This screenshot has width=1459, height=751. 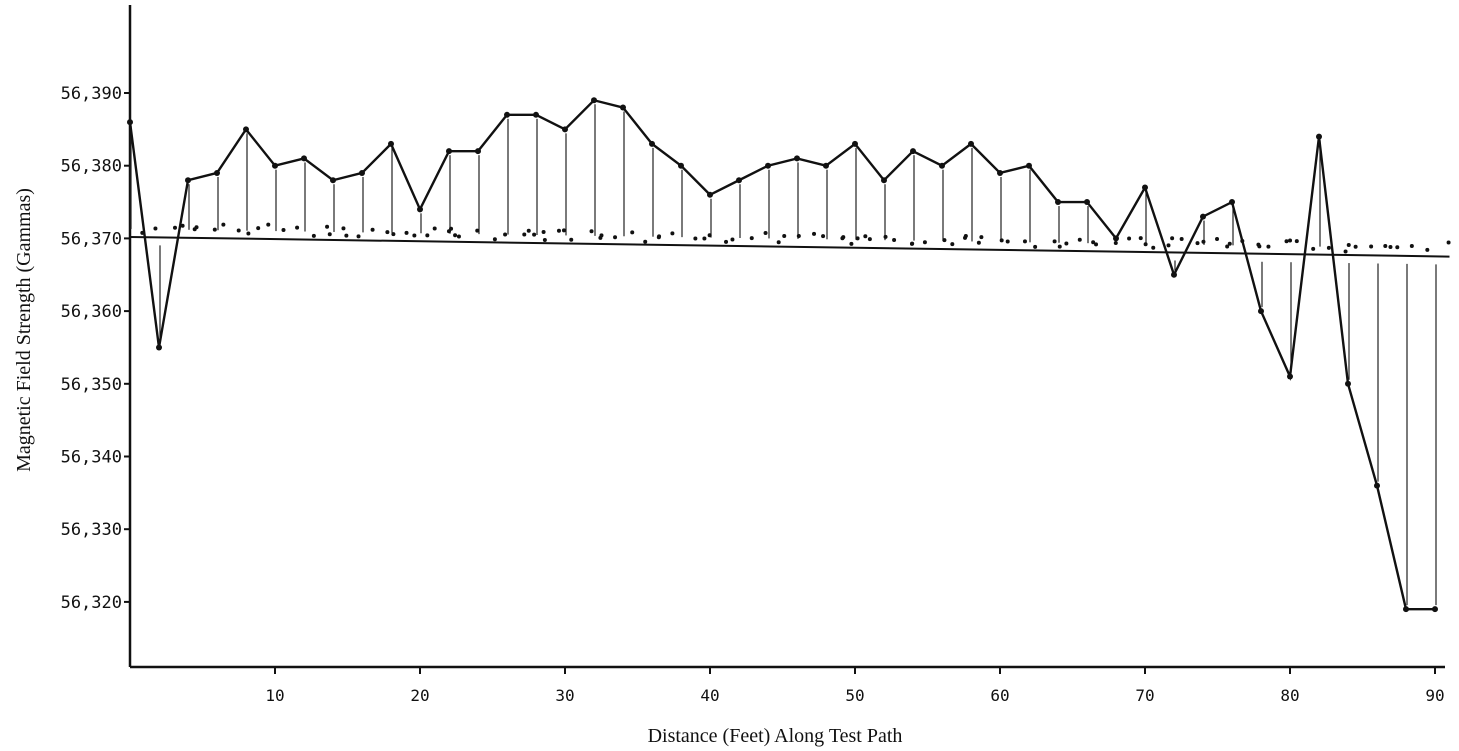 What do you see at coordinates (24, 330) in the screenshot?
I see `y-axis-title: Magnetic Field Strength (Gammas)` at bounding box center [24, 330].